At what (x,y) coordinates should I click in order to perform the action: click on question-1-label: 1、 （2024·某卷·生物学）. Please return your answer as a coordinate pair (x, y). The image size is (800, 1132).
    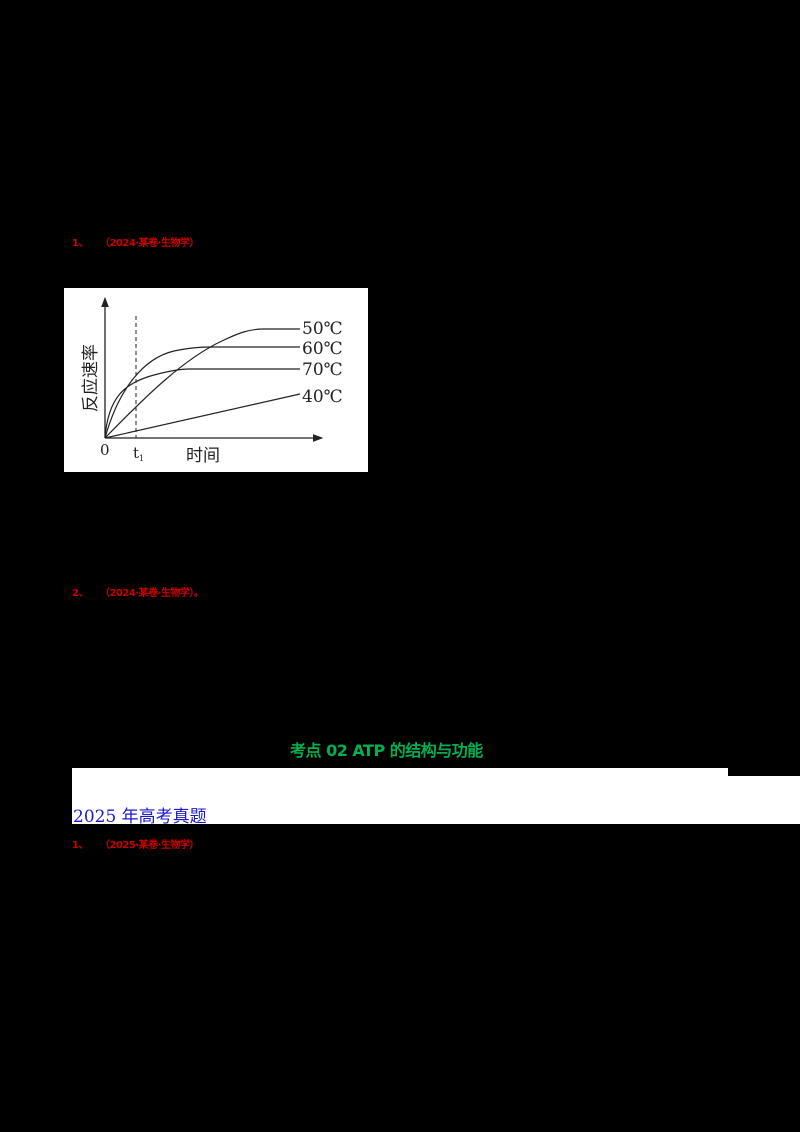
    Looking at the image, I should click on (135, 241).